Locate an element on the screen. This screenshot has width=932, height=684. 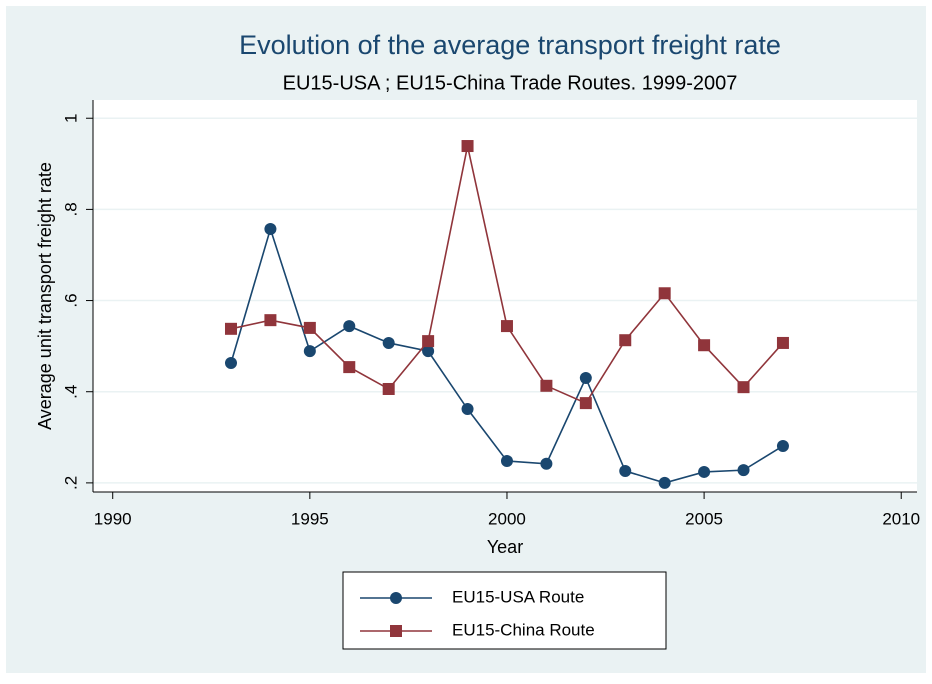
x-tick-label: 1990 is located at coordinates (113, 518).